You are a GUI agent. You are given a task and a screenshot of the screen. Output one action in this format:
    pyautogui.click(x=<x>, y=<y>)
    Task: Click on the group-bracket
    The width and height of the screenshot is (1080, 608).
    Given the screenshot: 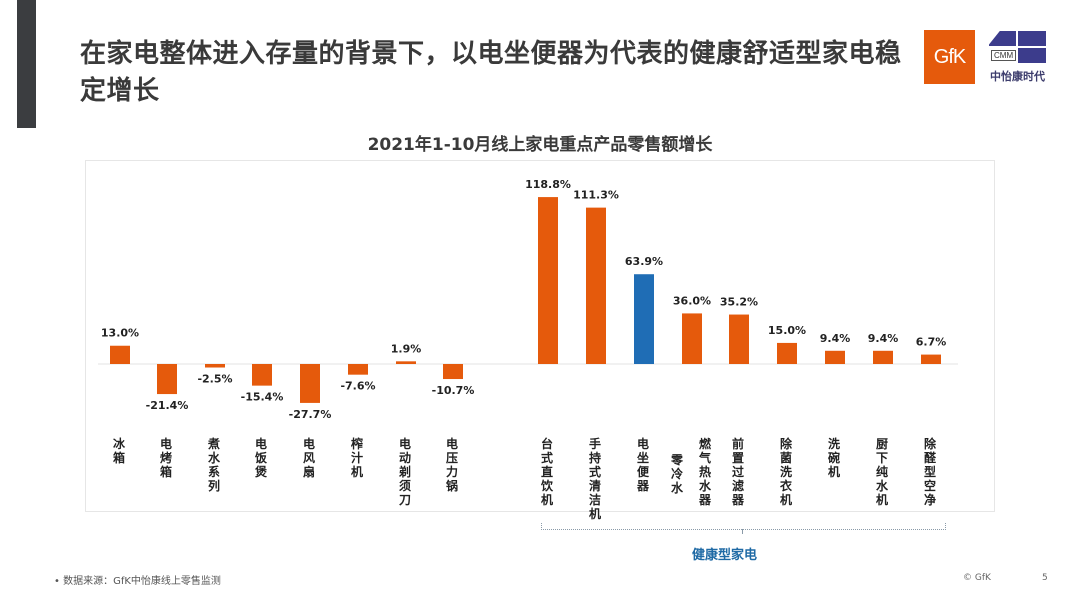 What is the action you would take?
    pyautogui.click(x=743, y=526)
    